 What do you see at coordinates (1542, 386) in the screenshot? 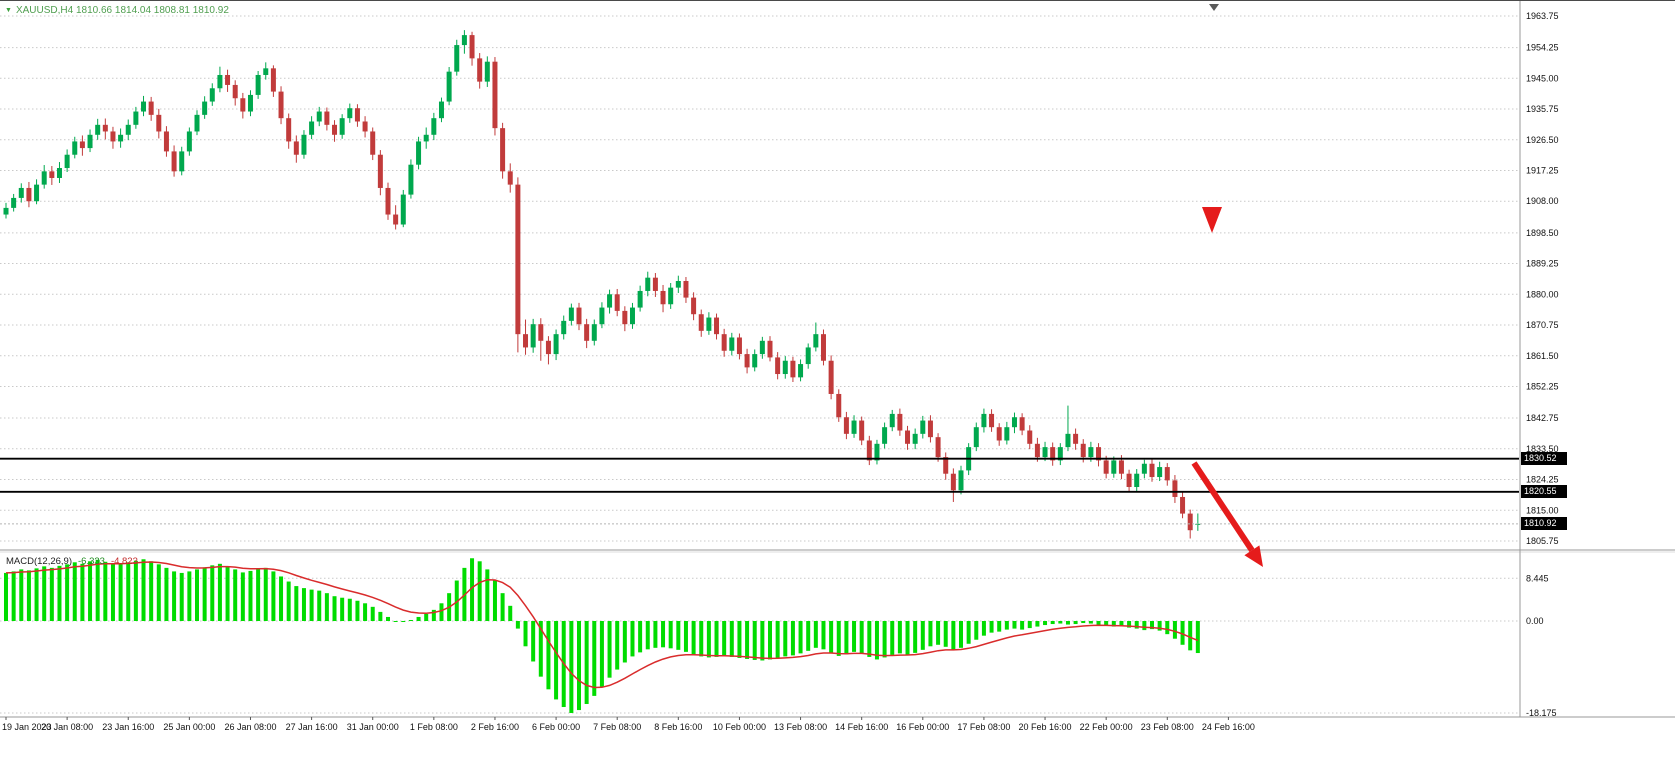
I see `price-axis-label: 1852.25` at bounding box center [1542, 386].